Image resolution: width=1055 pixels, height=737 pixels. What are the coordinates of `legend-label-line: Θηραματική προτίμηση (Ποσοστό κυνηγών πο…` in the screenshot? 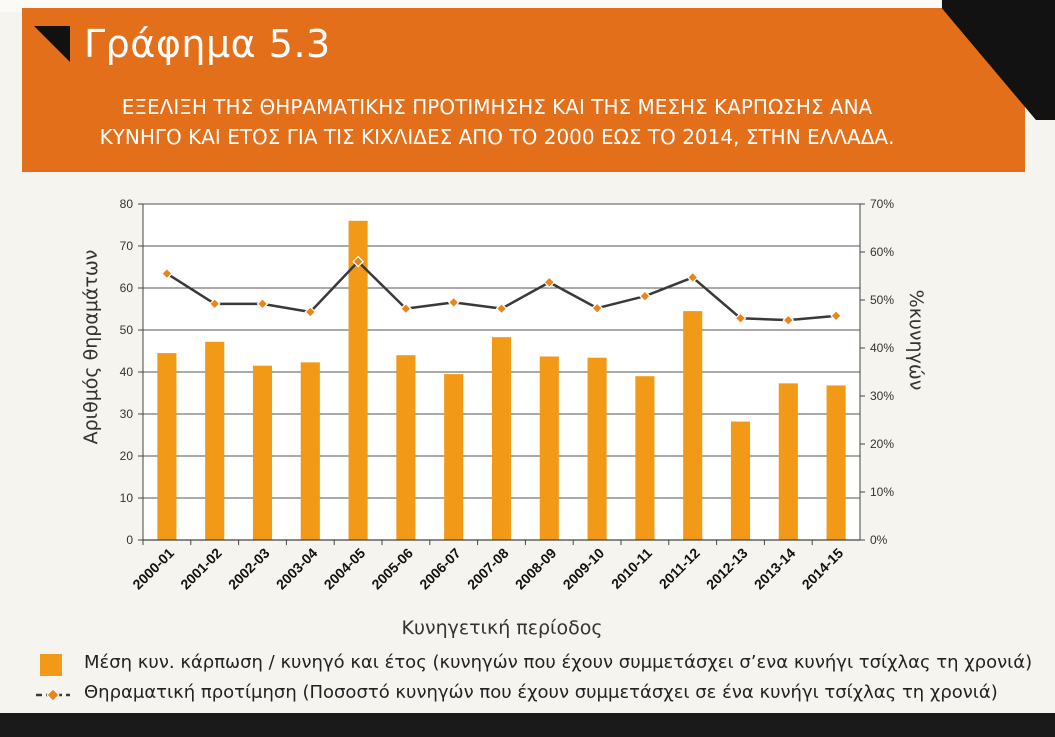 It's located at (541, 692).